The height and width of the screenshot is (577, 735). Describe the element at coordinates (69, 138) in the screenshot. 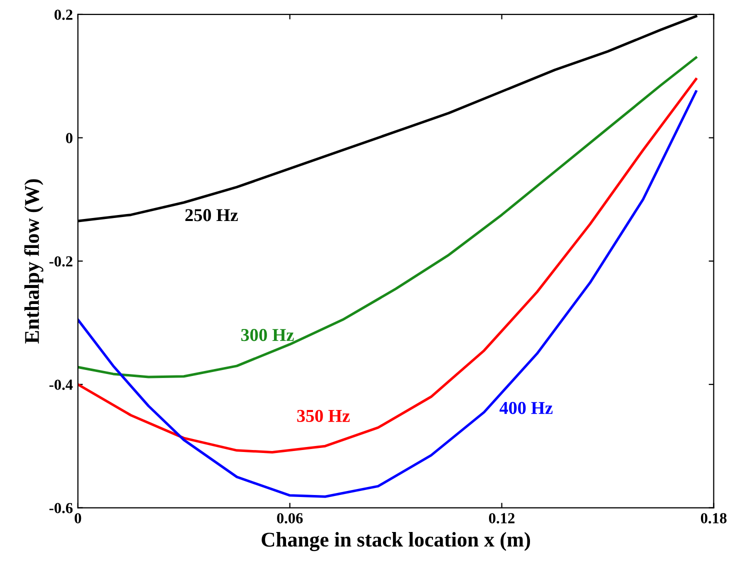

I see `y-tick-label: 0` at that location.